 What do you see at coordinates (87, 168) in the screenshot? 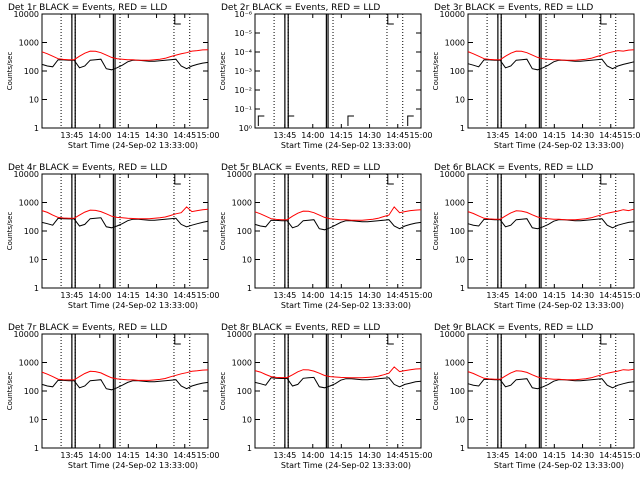
I see `panel-title: Det 4r BLACK = Events, RED = LLD` at bounding box center [87, 168].